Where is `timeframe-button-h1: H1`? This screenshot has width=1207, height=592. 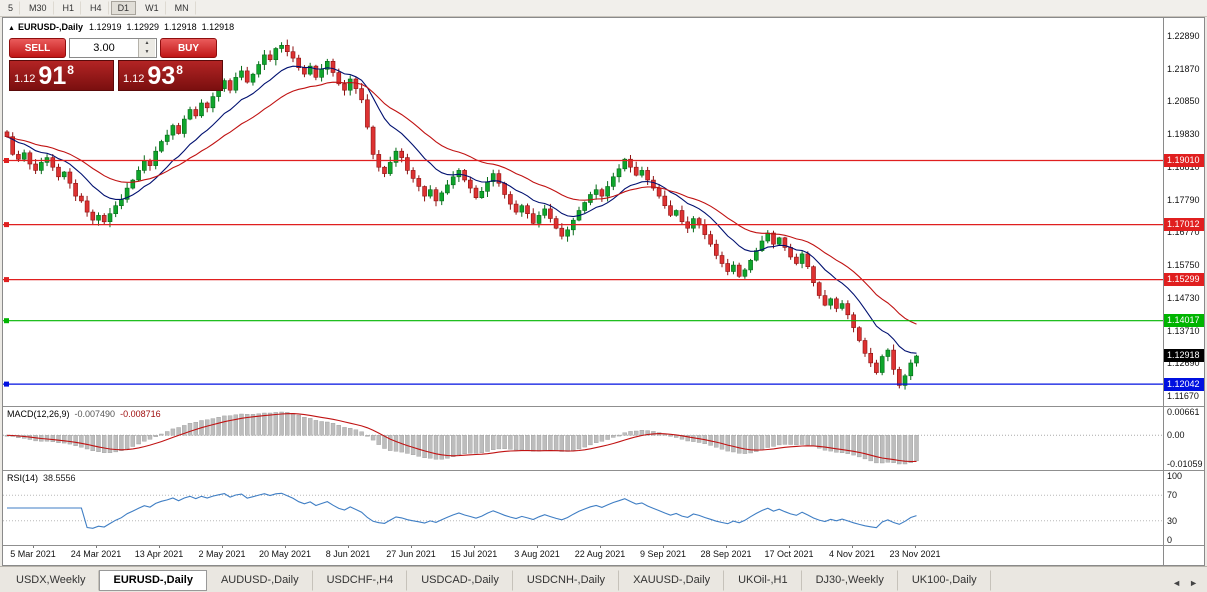
timeframe-button-h1: H1 is located at coordinates (69, 8).